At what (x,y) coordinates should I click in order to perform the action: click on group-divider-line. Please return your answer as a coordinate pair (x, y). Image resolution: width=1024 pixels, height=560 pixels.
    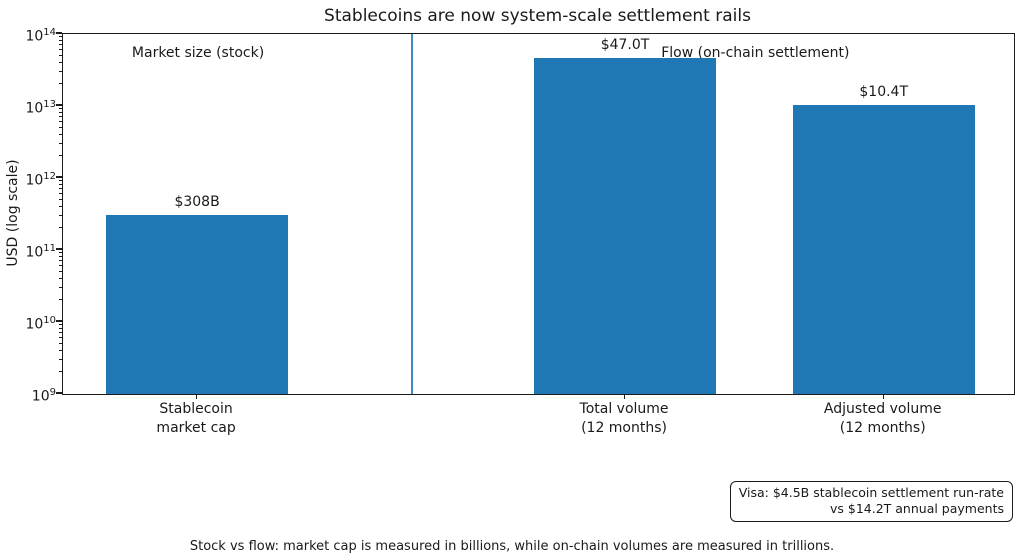
    Looking at the image, I should click on (412, 214).